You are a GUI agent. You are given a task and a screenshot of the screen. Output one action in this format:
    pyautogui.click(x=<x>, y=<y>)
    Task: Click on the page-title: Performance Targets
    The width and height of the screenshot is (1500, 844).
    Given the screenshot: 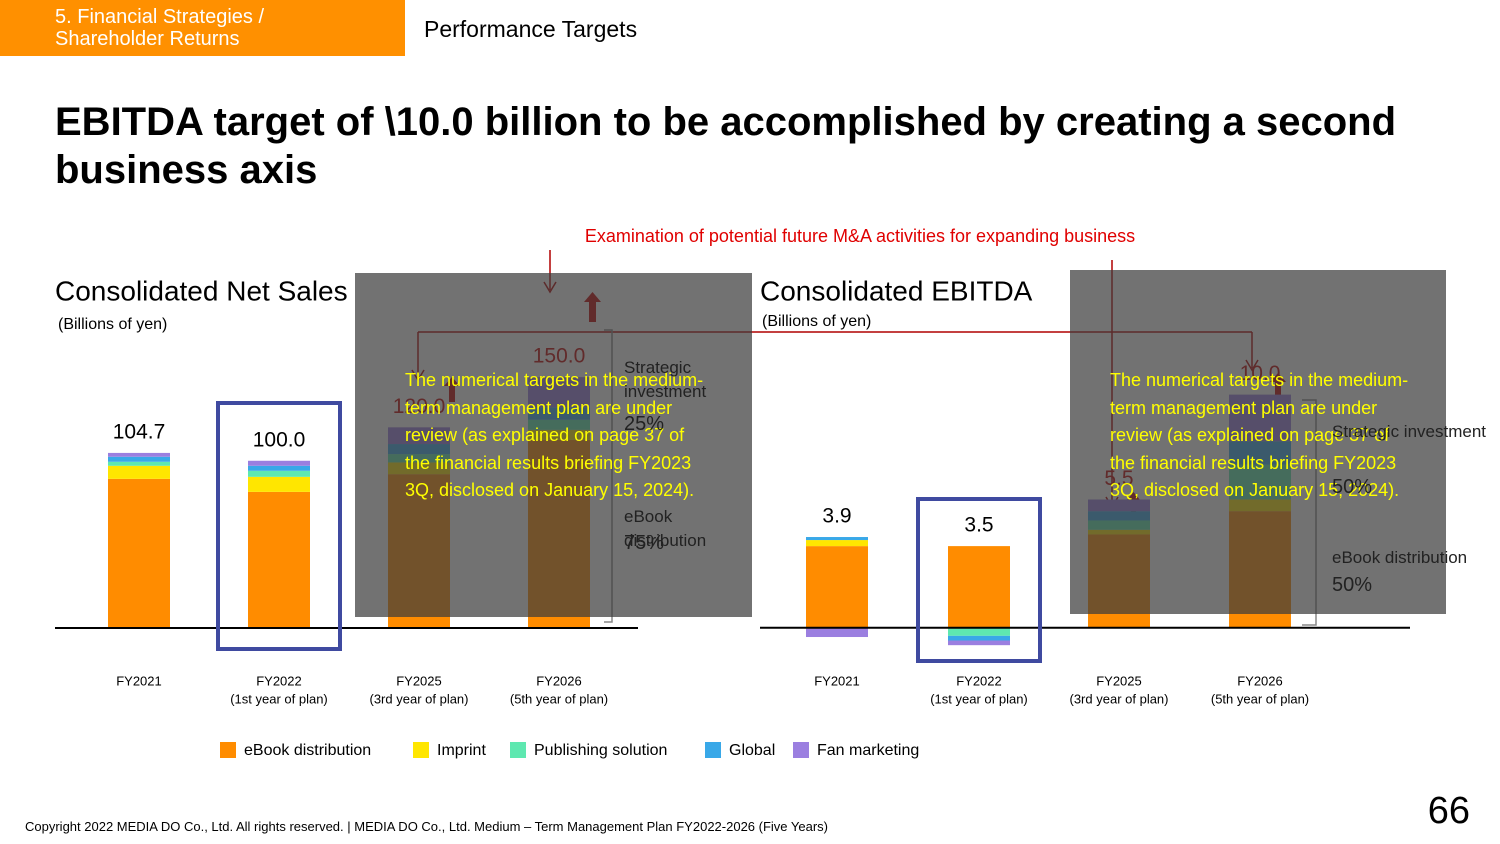 What is the action you would take?
    pyautogui.click(x=531, y=29)
    